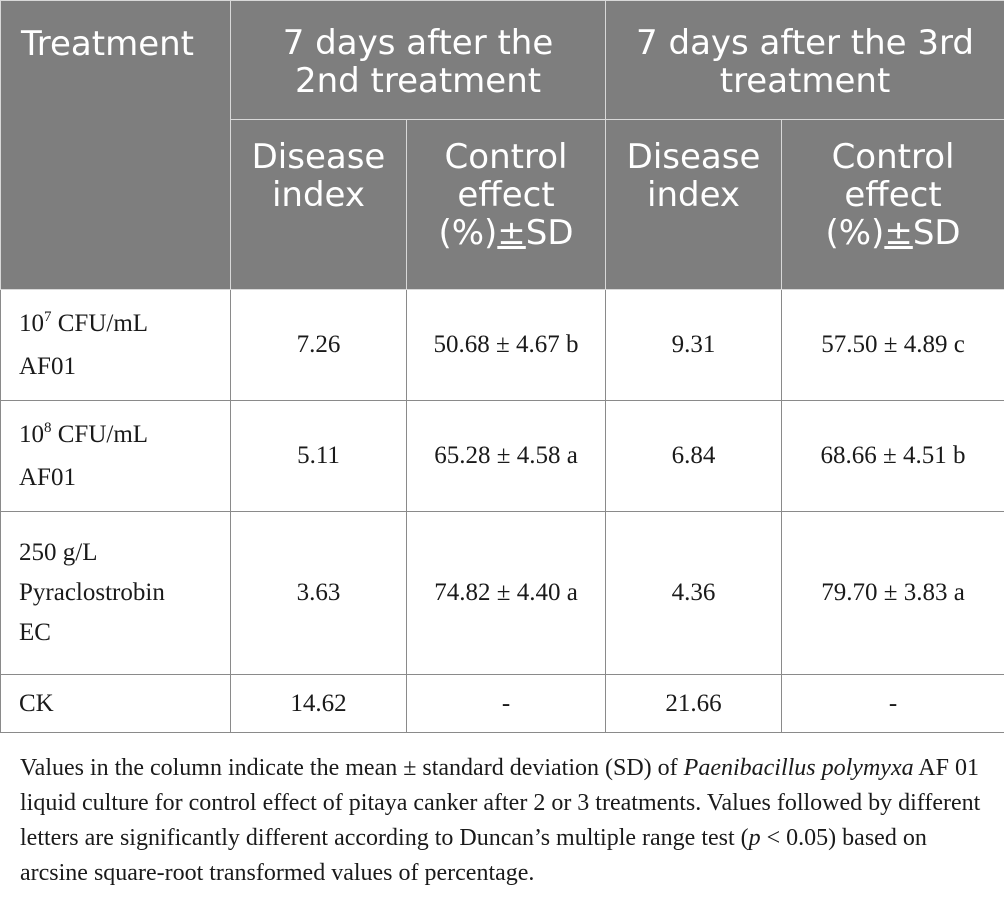 The image size is (1004, 901). I want to click on disease-index-3rd-cell: 9.31, so click(694, 345).